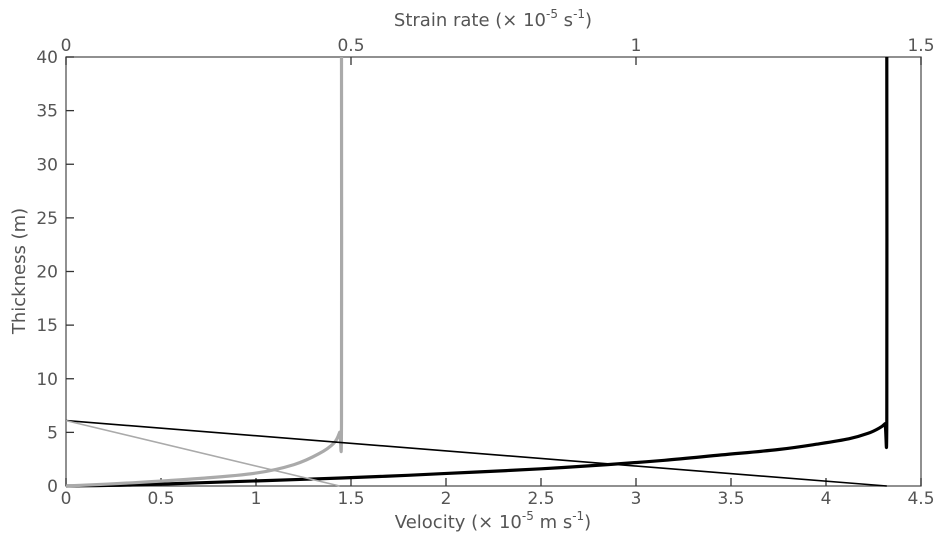 The image size is (939, 534). What do you see at coordinates (350, 499) in the screenshot?
I see `bottom-tick-label: 1.5` at bounding box center [350, 499].